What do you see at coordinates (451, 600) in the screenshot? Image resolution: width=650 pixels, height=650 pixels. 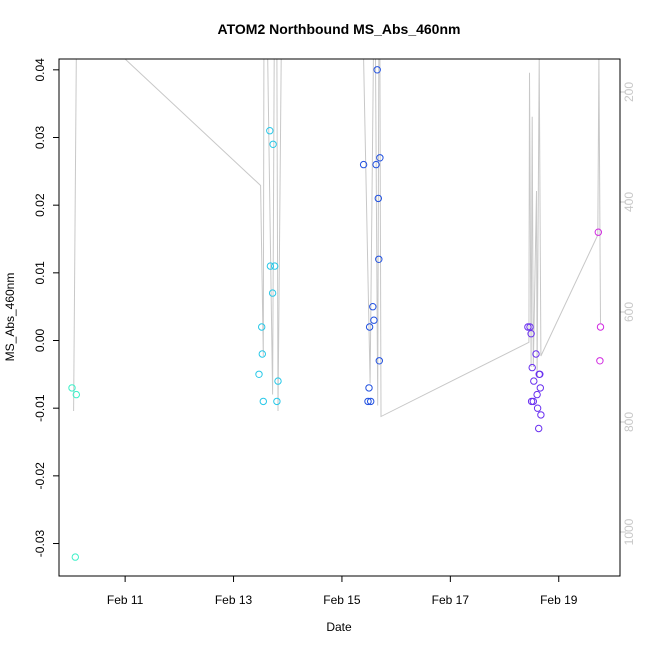 I see `x-tick-label: Feb 17` at bounding box center [451, 600].